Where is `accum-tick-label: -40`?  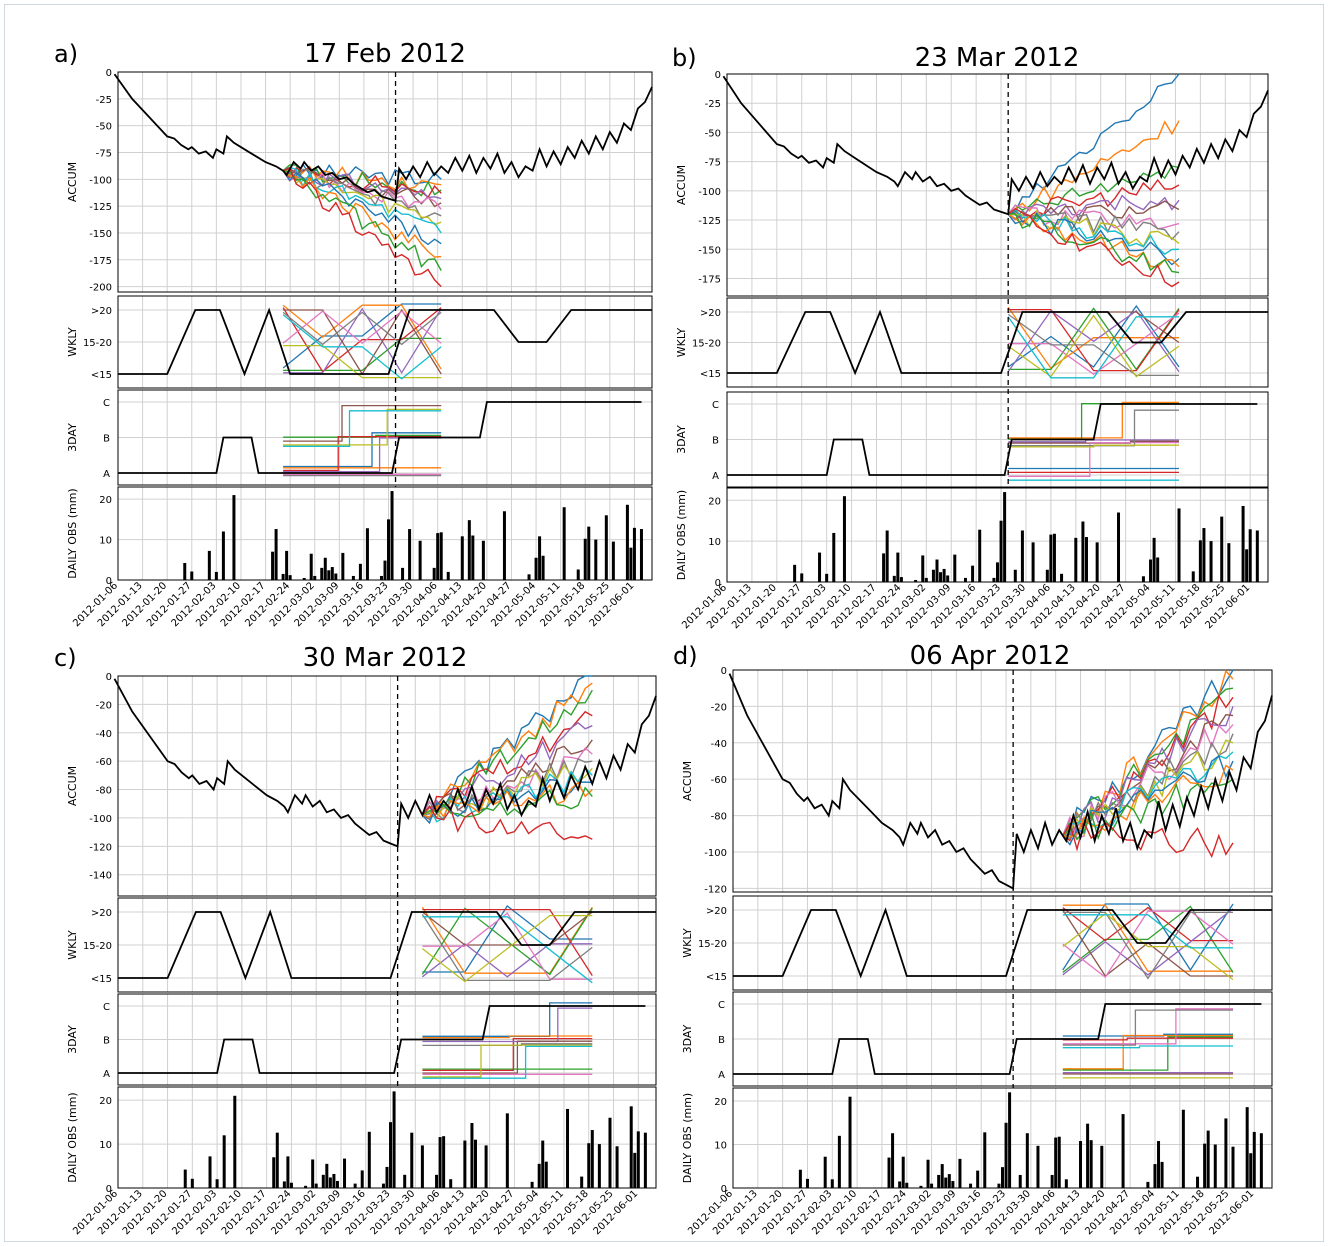
accum-tick-label: -40 is located at coordinates (104, 734).